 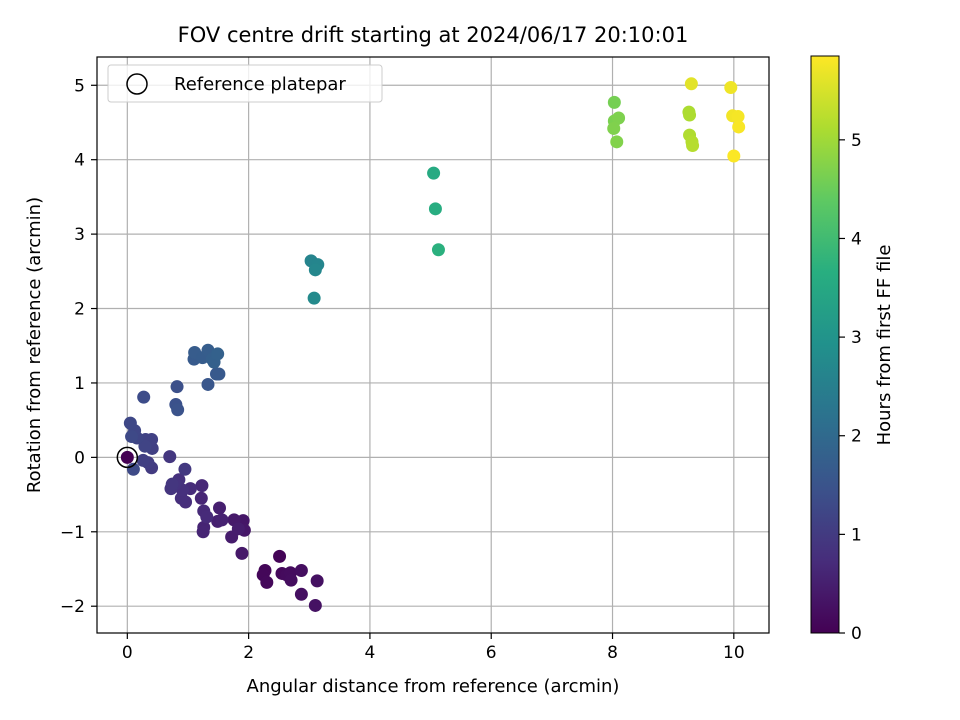 I want to click on x-tick-label: 4, so click(x=370, y=653).